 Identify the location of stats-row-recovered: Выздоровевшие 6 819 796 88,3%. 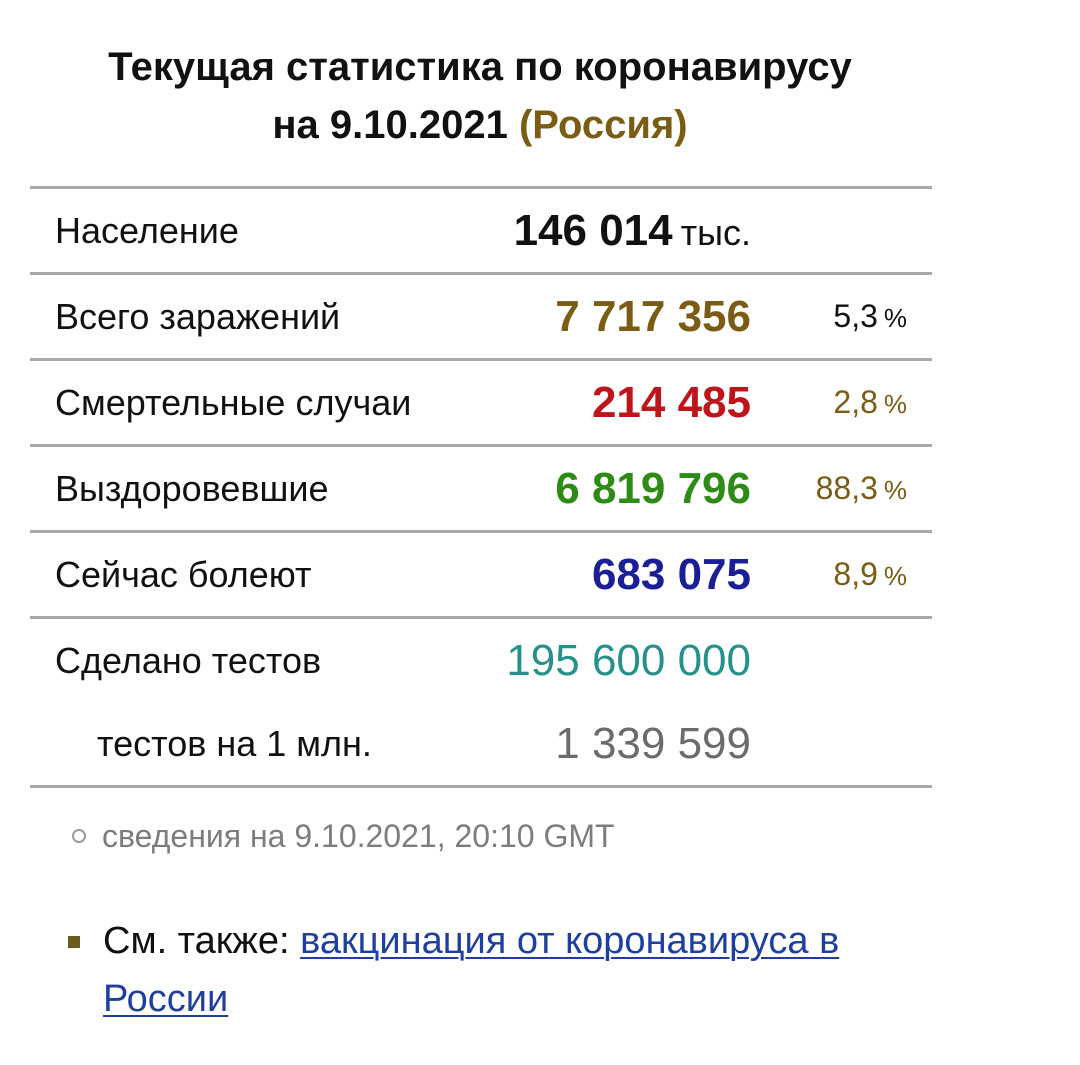
(481, 490).